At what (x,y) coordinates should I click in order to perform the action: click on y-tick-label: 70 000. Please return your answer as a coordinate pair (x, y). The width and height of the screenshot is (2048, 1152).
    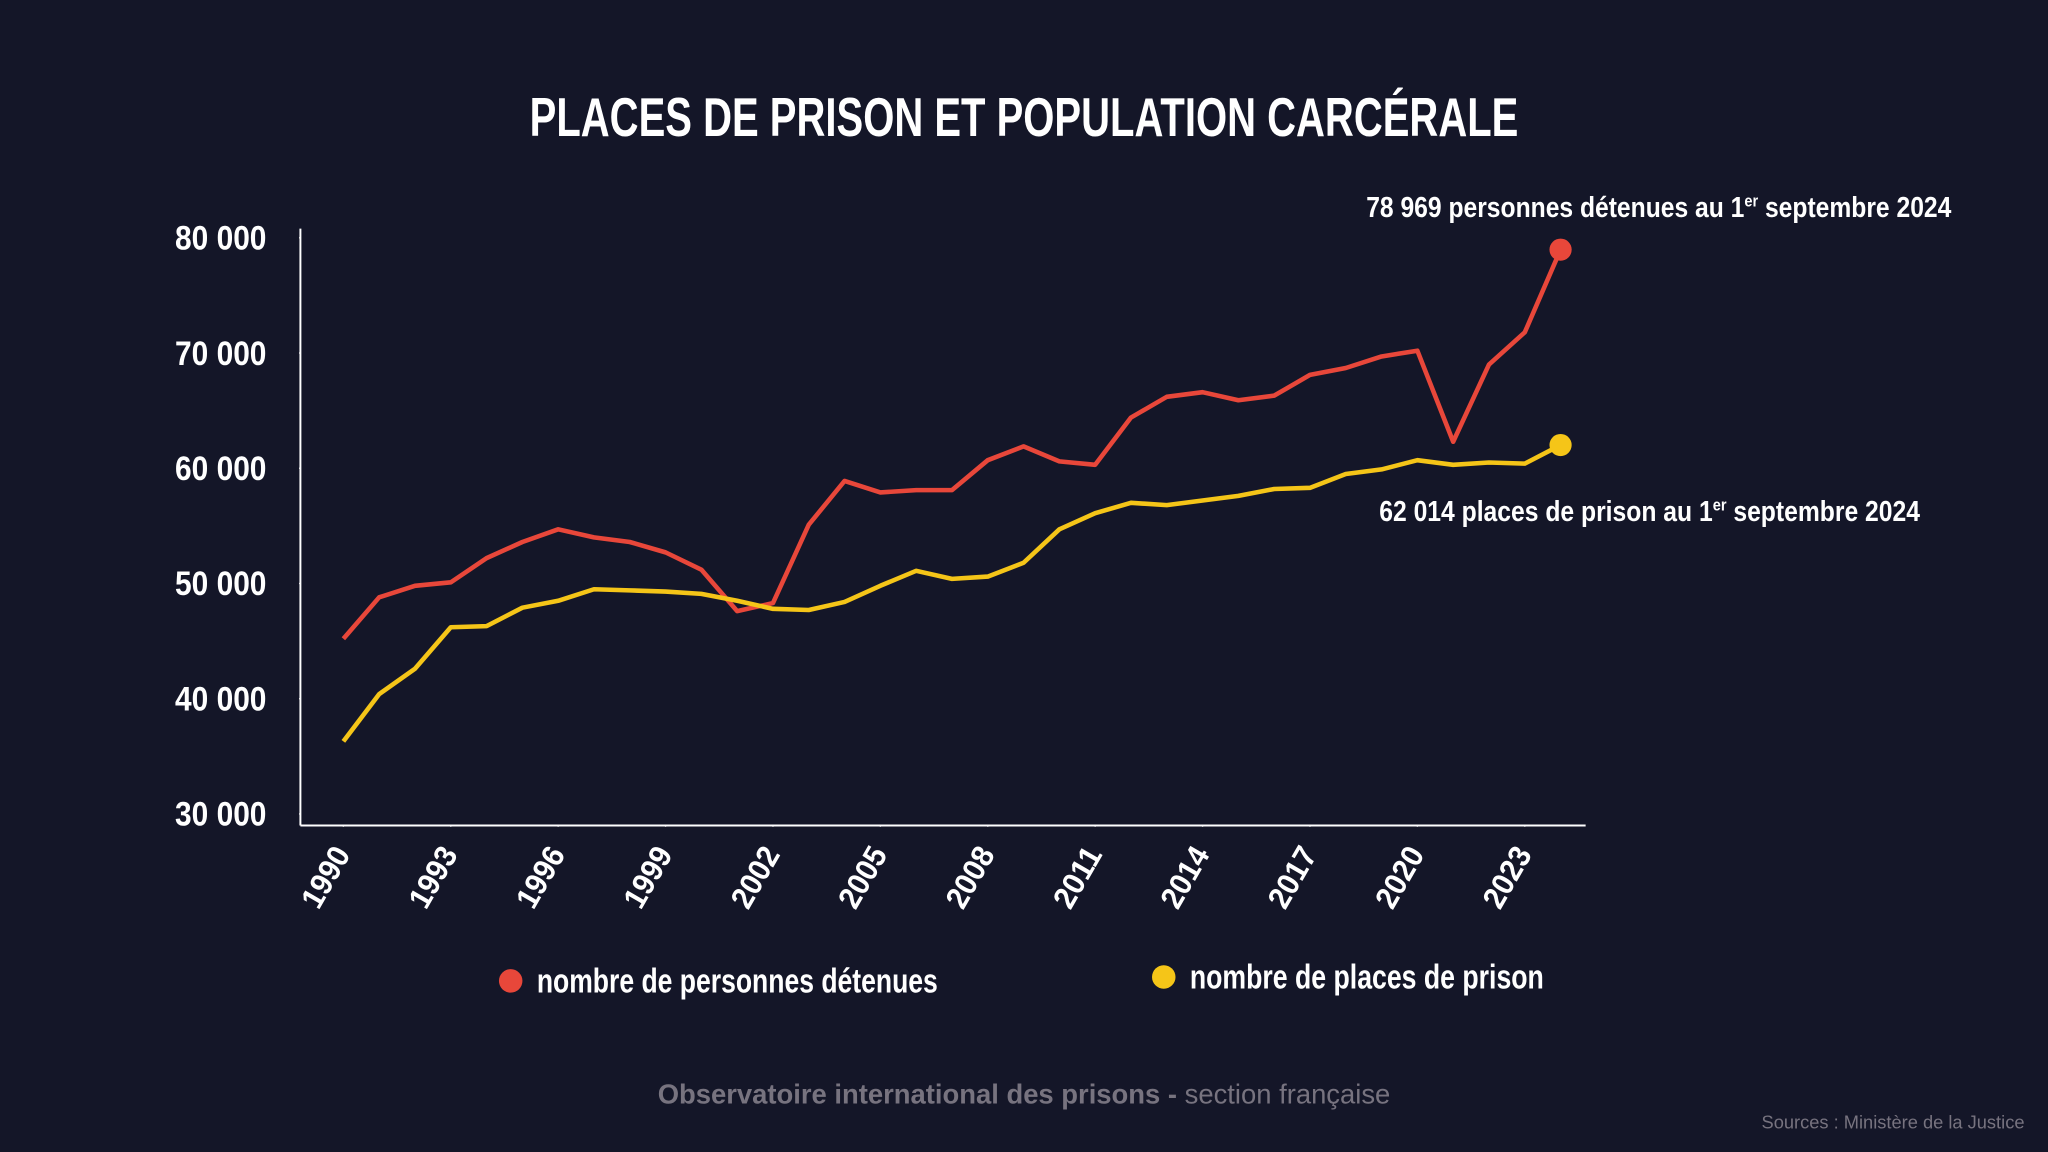
    Looking at the image, I should click on (220, 354).